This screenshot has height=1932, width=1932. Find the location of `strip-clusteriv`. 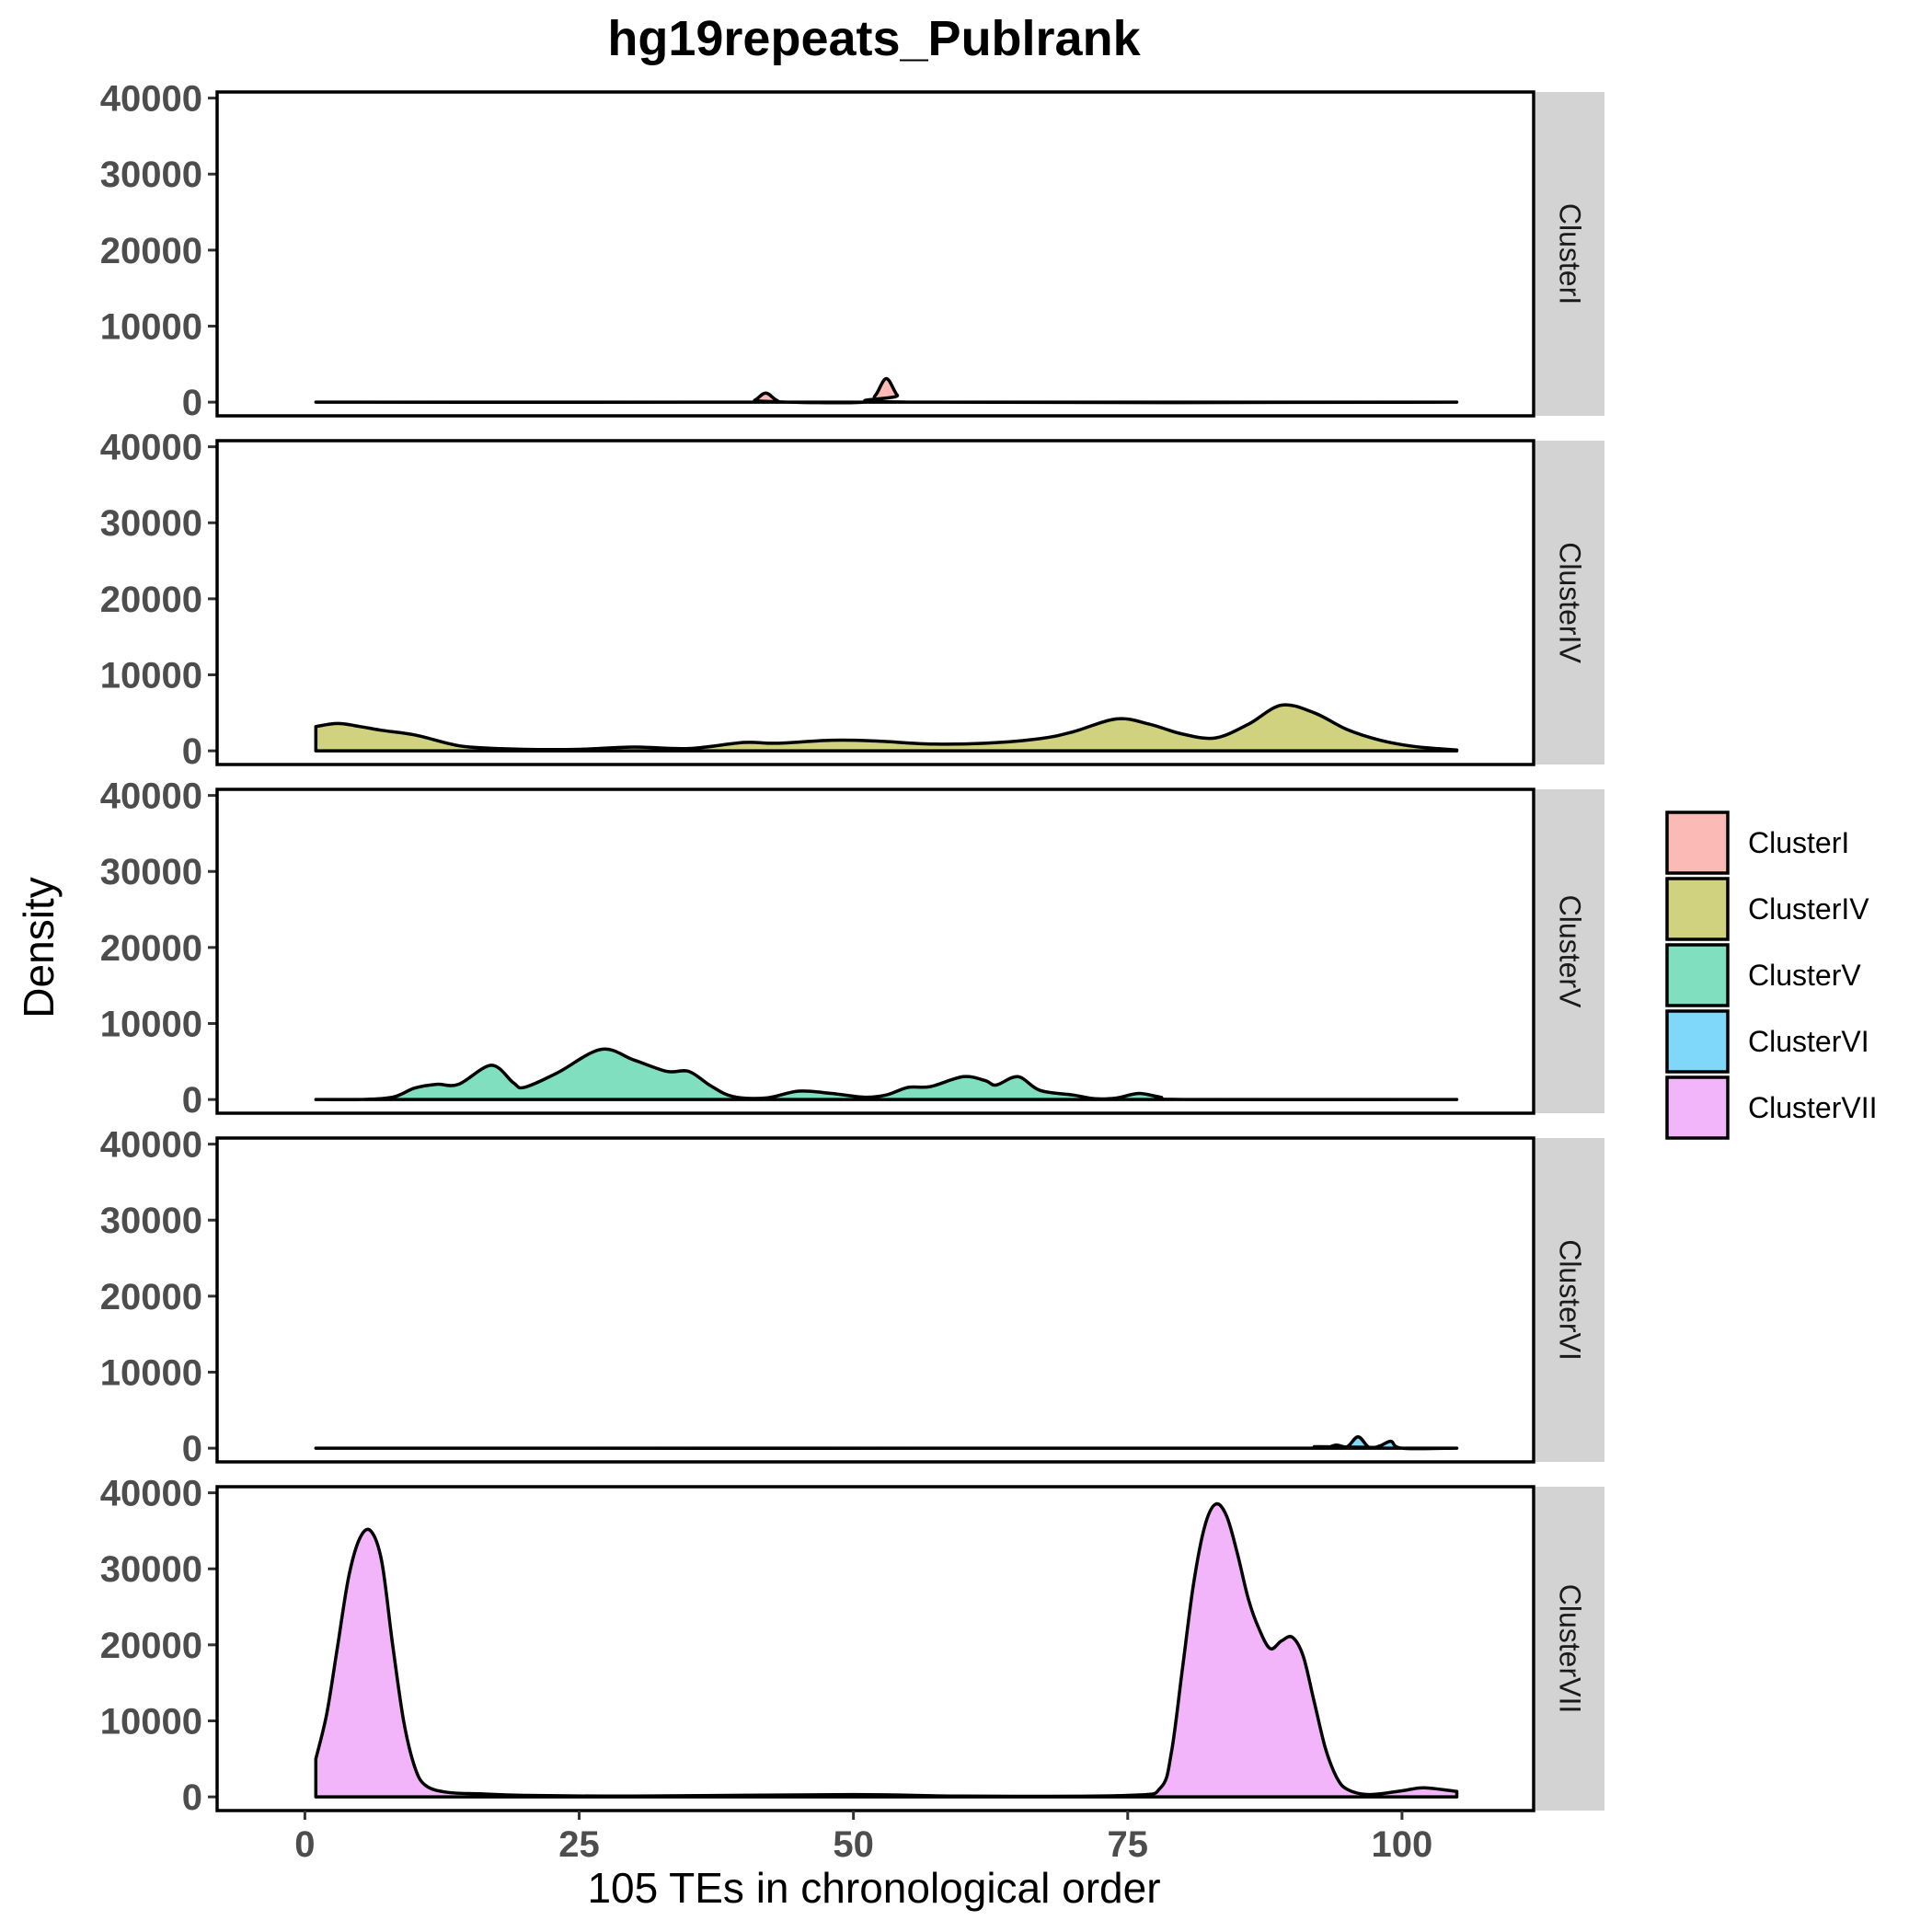

strip-clusteriv is located at coordinates (1569, 603).